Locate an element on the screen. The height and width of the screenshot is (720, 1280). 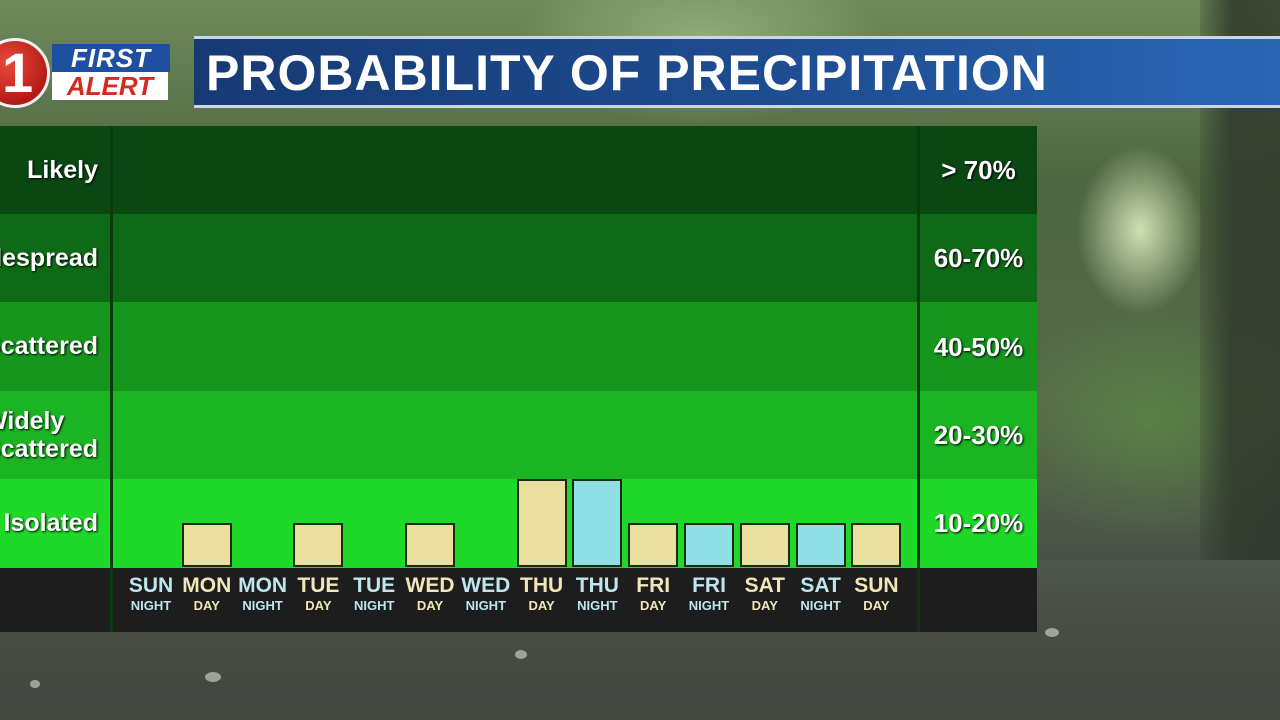
x-tick-label: TUE DAY is located at coordinates (318, 593).